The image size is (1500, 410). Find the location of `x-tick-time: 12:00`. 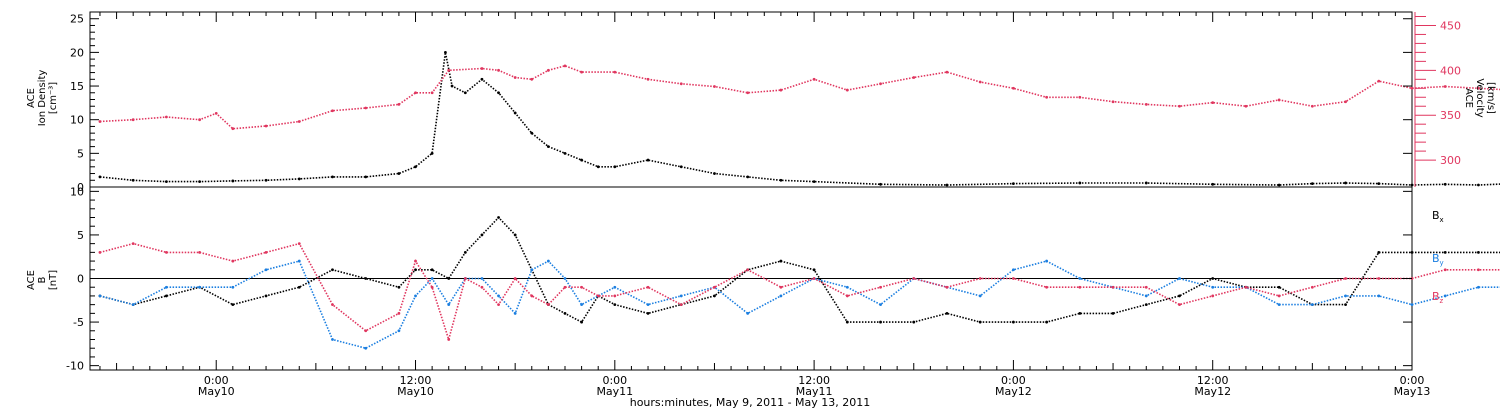

x-tick-time: 12:00 is located at coordinates (814, 380).